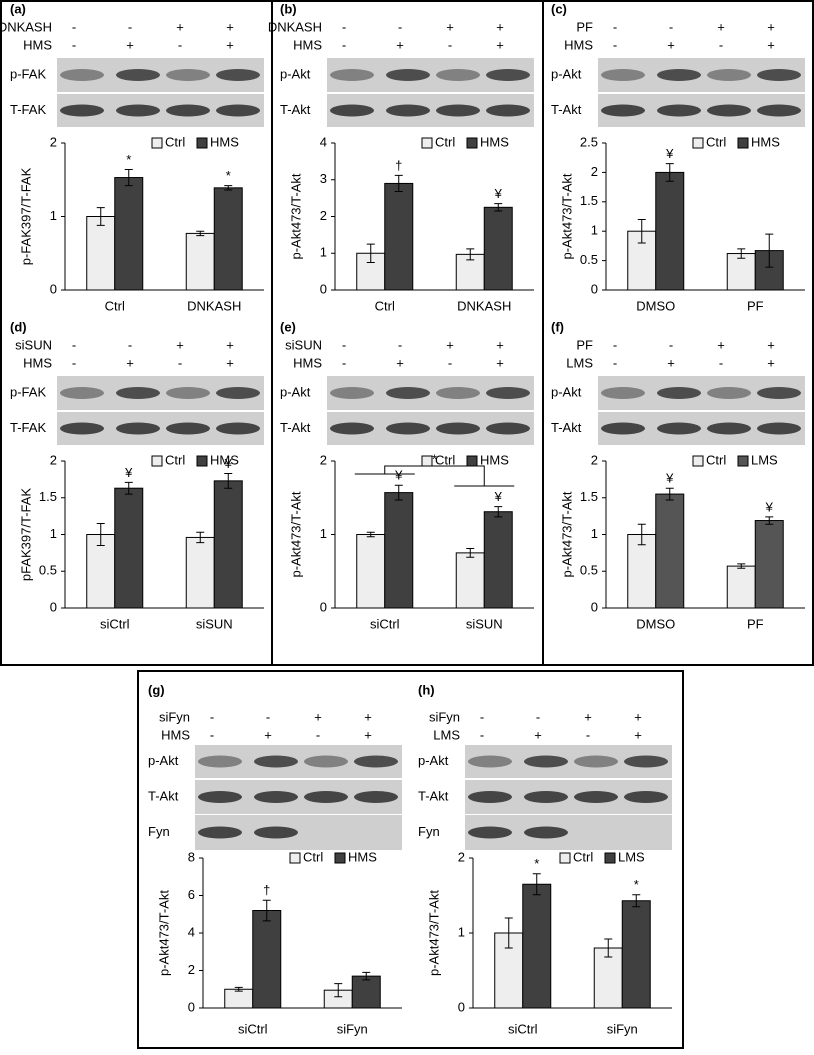 The width and height of the screenshot is (814, 1055). Describe the element at coordinates (25, 535) in the screenshot. I see `y-axis-label: pFAK397/T-FAK` at that location.